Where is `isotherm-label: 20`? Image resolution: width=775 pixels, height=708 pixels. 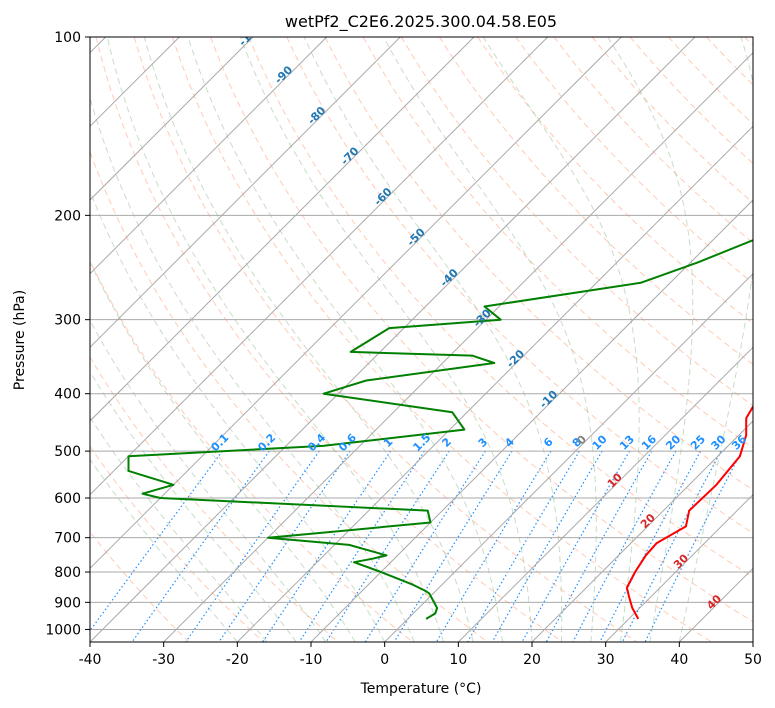 isotherm-label: 20 is located at coordinates (648, 521).